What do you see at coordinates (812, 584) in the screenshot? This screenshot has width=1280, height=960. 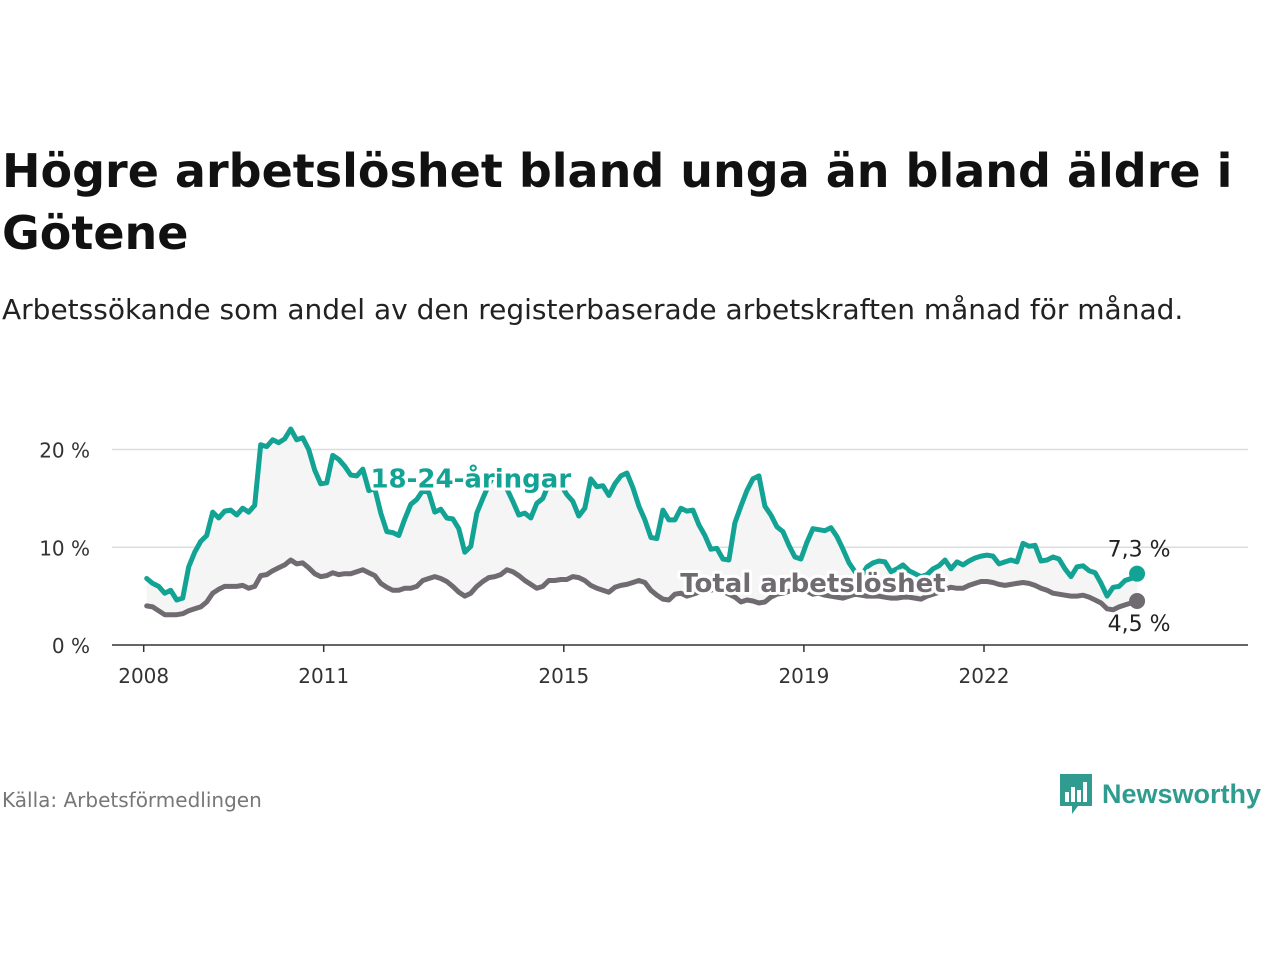 I see `total-series-label: Total arbetslöshet` at bounding box center [812, 584].